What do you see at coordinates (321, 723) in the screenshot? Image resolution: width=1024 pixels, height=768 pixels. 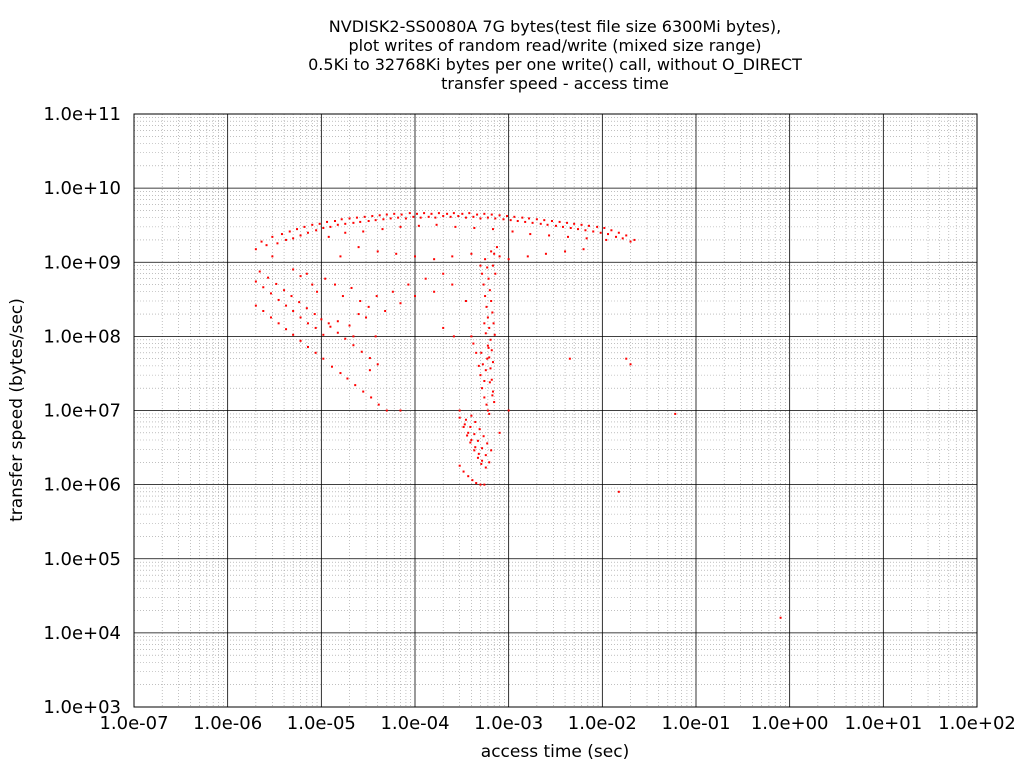 I see `x-tick-label: 1.0e-05` at bounding box center [321, 723].